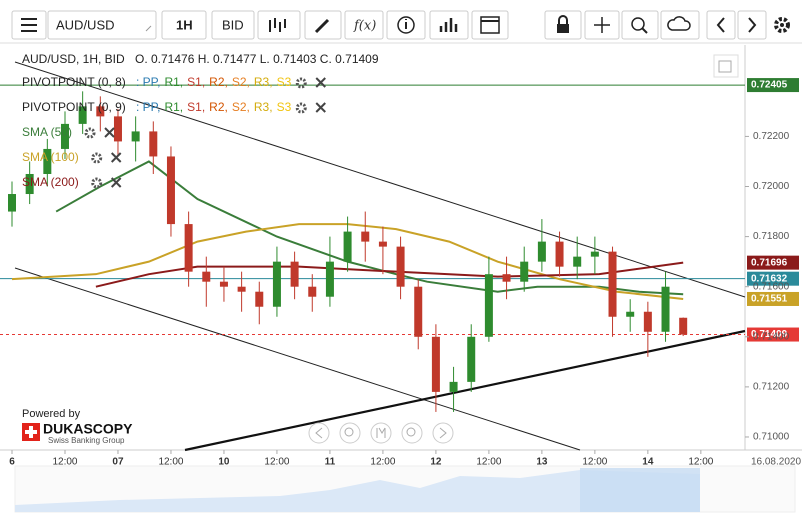 This screenshot has width=802, height=526. Describe the element at coordinates (769, 334) in the screenshot. I see `price-label: 0.71409` at that location.